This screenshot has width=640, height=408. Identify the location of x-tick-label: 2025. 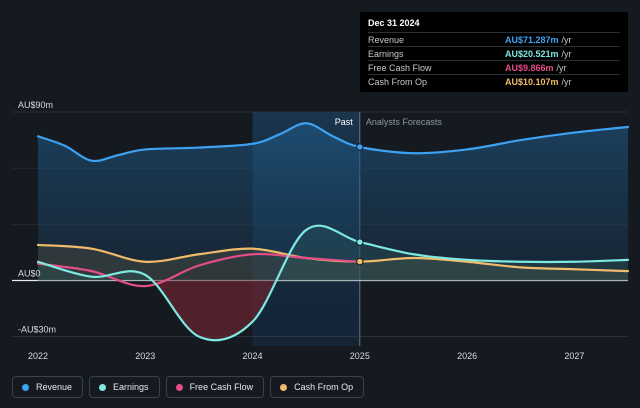
(360, 356).